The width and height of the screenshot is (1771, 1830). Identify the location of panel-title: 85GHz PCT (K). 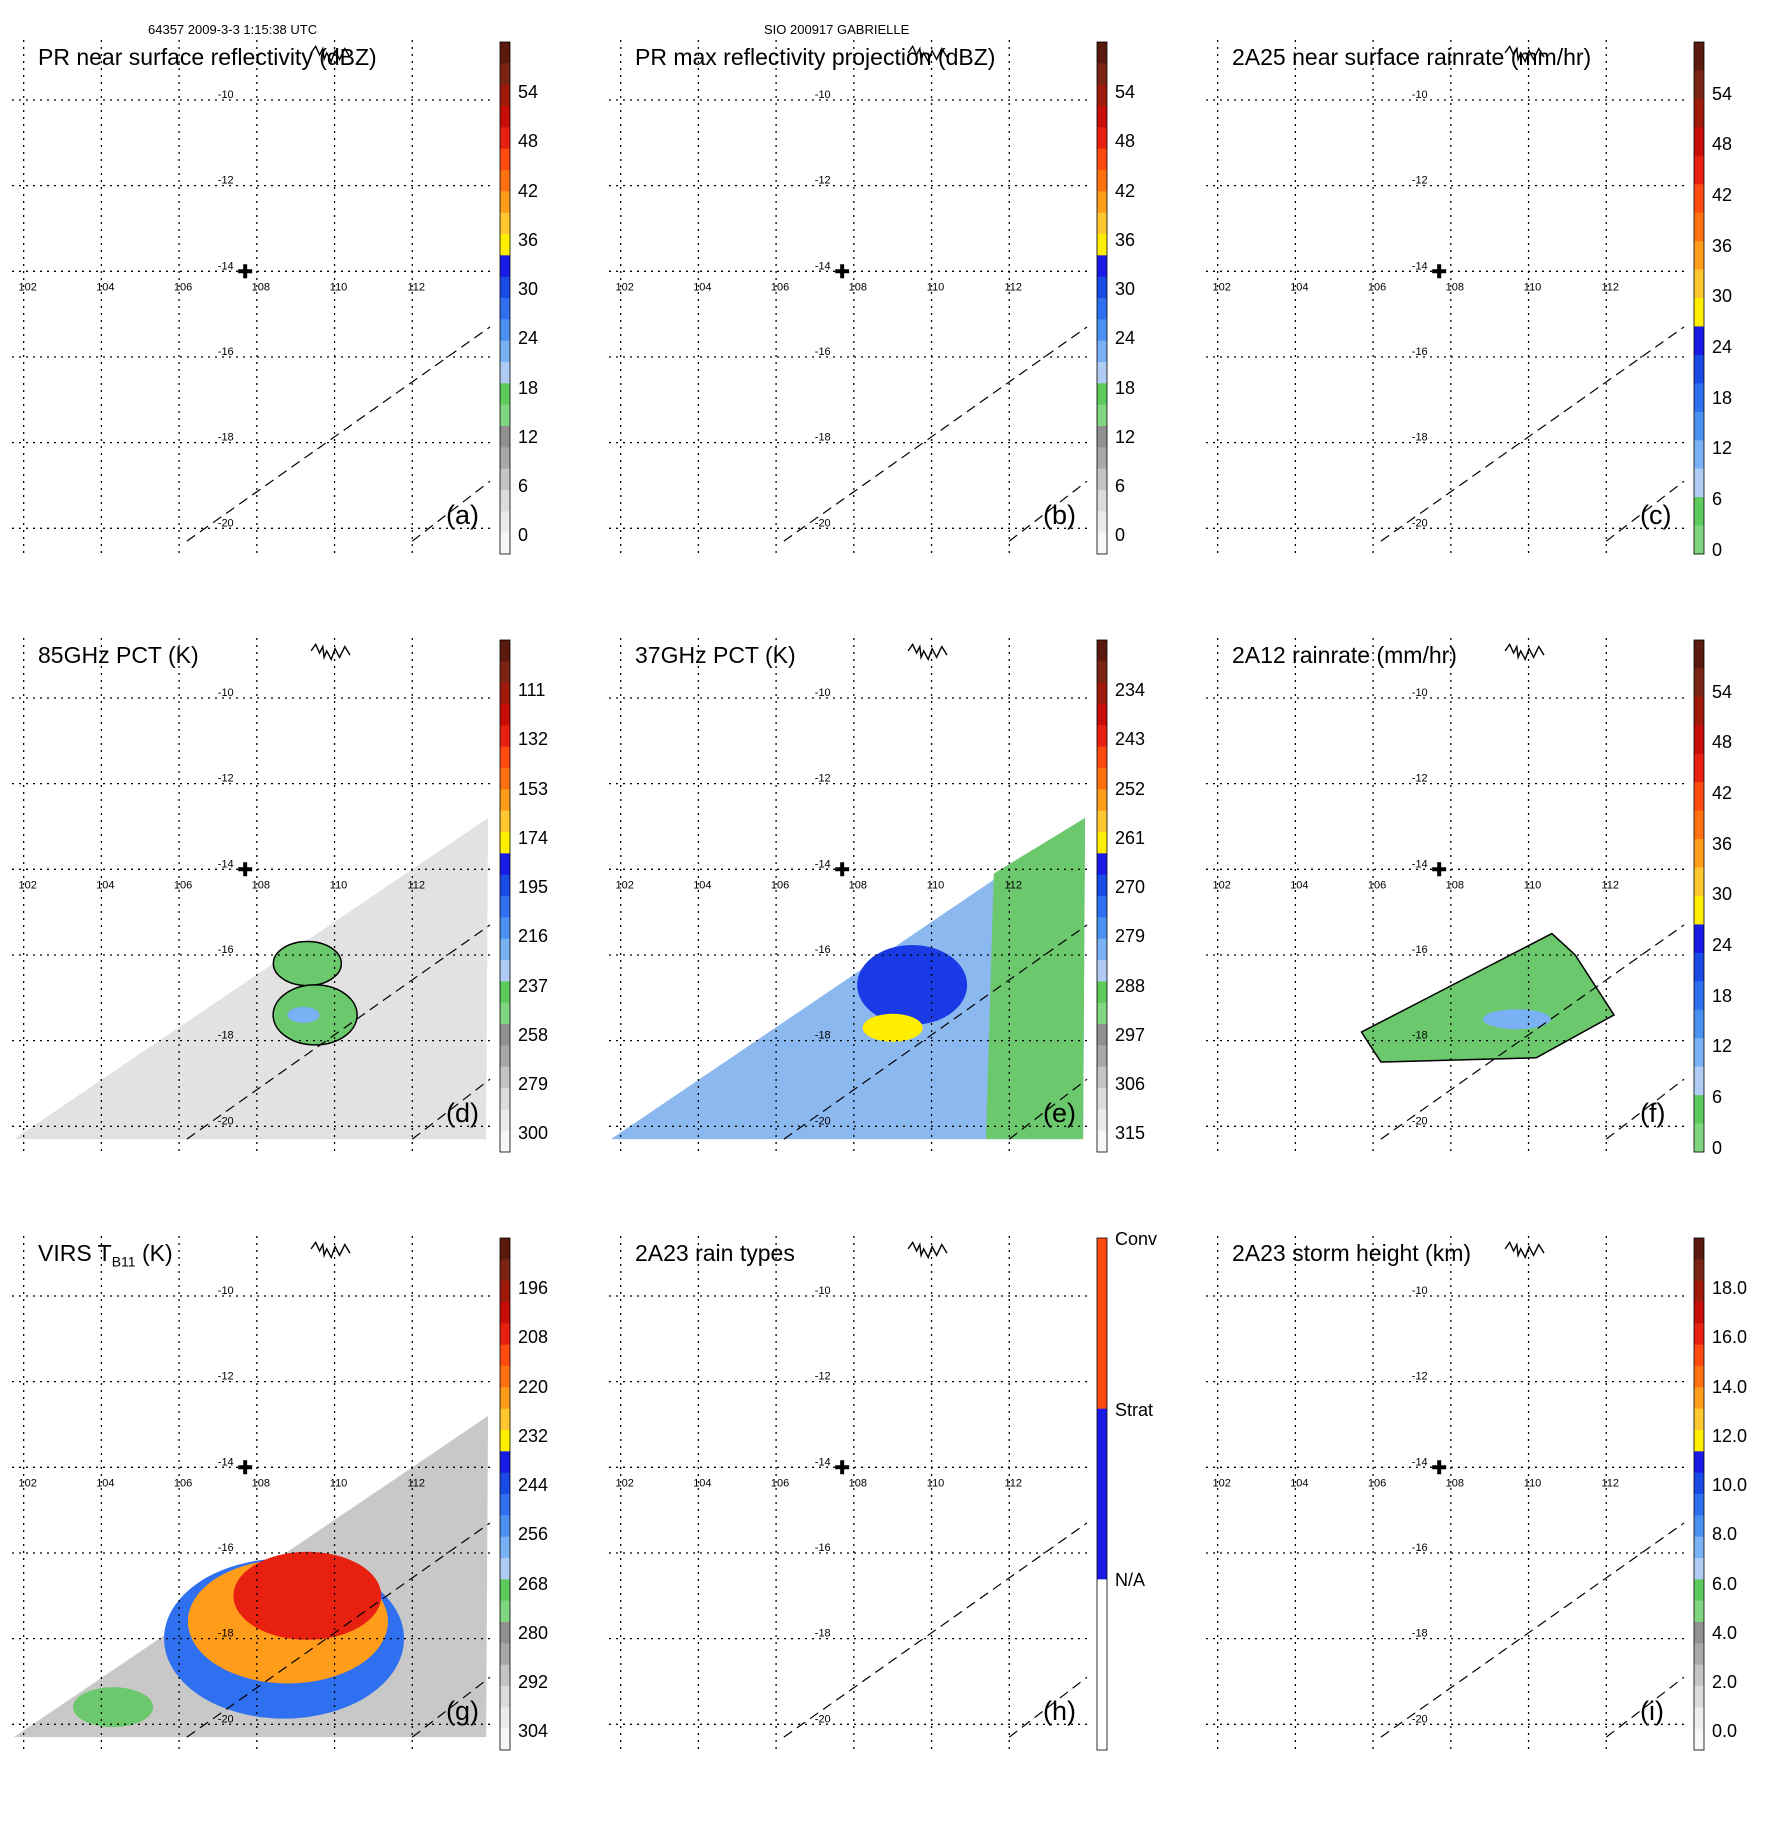
(118, 655).